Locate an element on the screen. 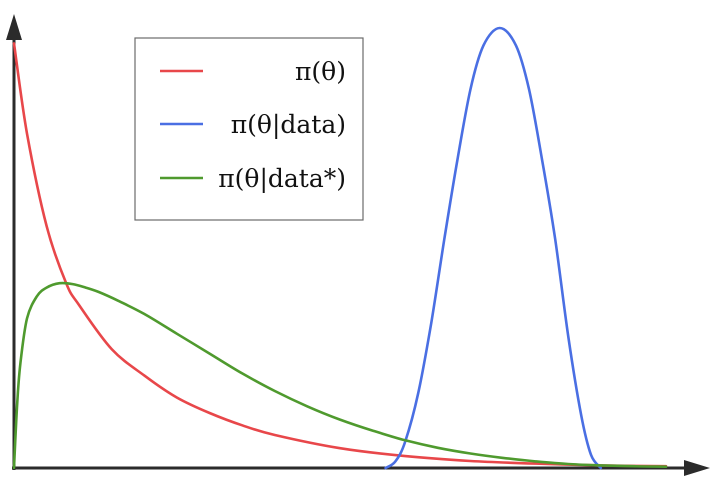  y-axis-arrow is located at coordinates (14, 27).